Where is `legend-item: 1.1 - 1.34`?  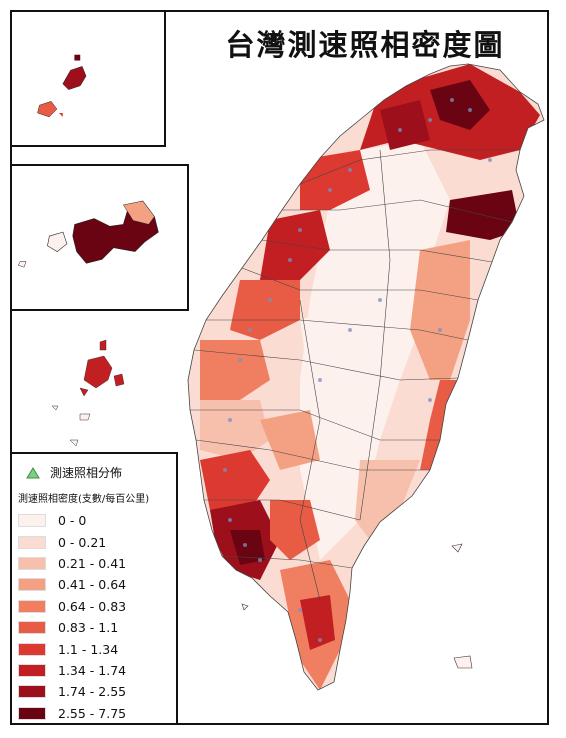 legend-item: 1.1 - 1.34 is located at coordinates (72, 648).